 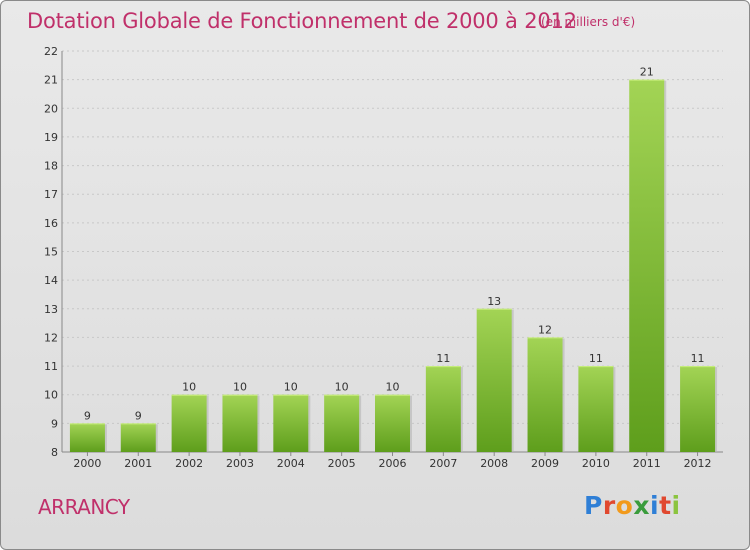 What do you see at coordinates (84, 507) in the screenshot?
I see `commune-name: ARRANCY` at bounding box center [84, 507].